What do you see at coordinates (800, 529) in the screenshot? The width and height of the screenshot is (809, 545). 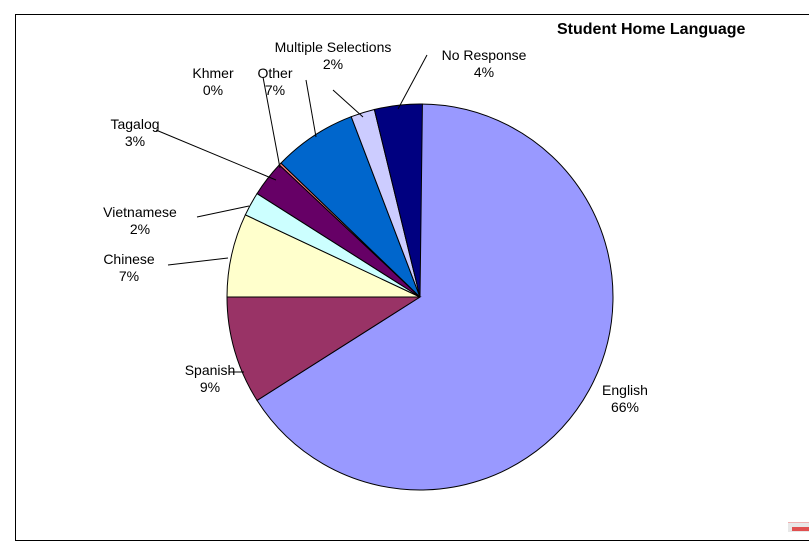 I see `corner-watermark-badge` at bounding box center [800, 529].